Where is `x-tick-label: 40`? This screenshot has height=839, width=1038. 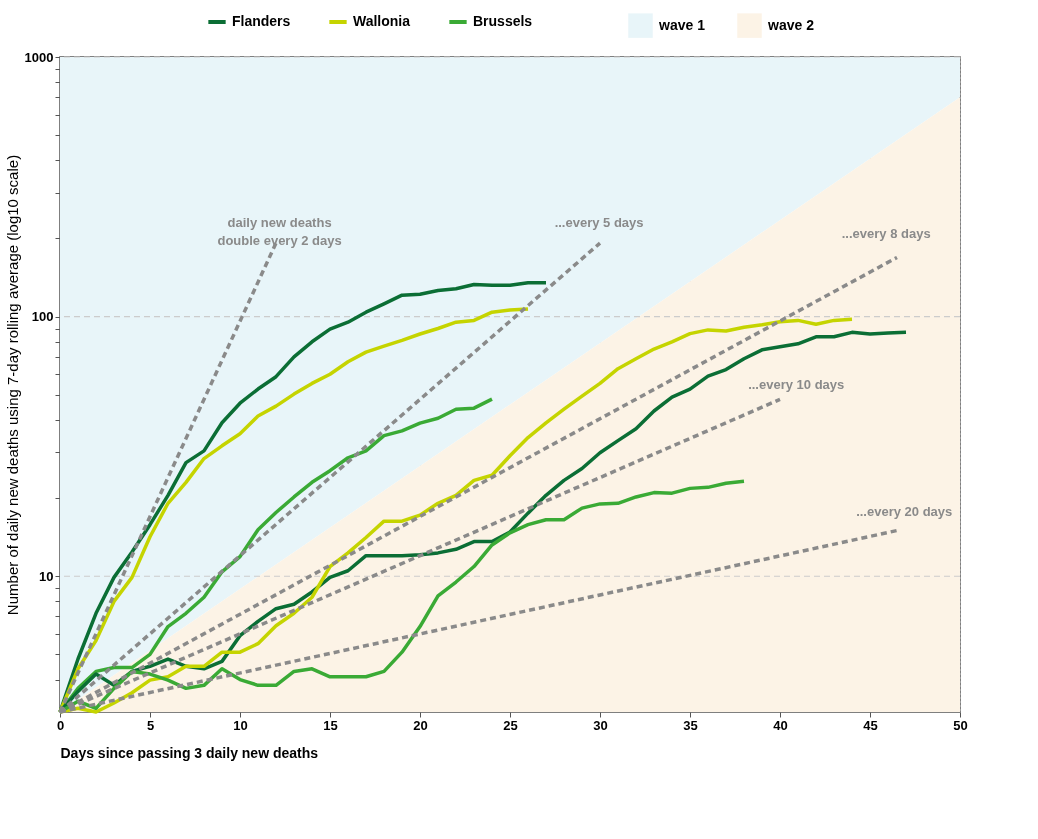
x-tick-label: 40 is located at coordinates (780, 725).